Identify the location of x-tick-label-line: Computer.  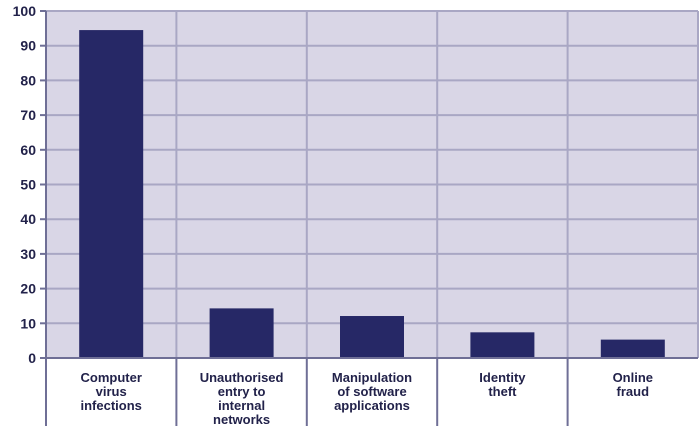
(111, 377).